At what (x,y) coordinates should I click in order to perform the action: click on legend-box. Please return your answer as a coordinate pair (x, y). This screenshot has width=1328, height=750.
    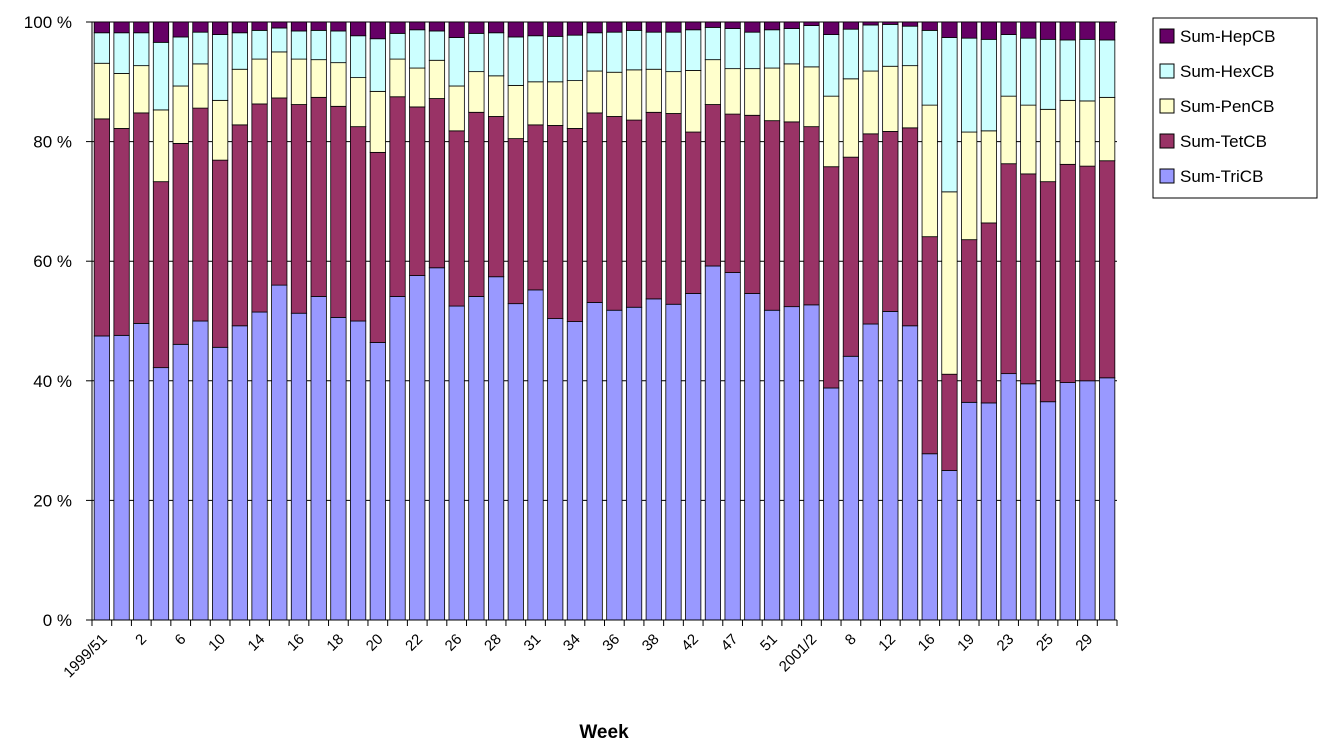
    Looking at the image, I should click on (1235, 108).